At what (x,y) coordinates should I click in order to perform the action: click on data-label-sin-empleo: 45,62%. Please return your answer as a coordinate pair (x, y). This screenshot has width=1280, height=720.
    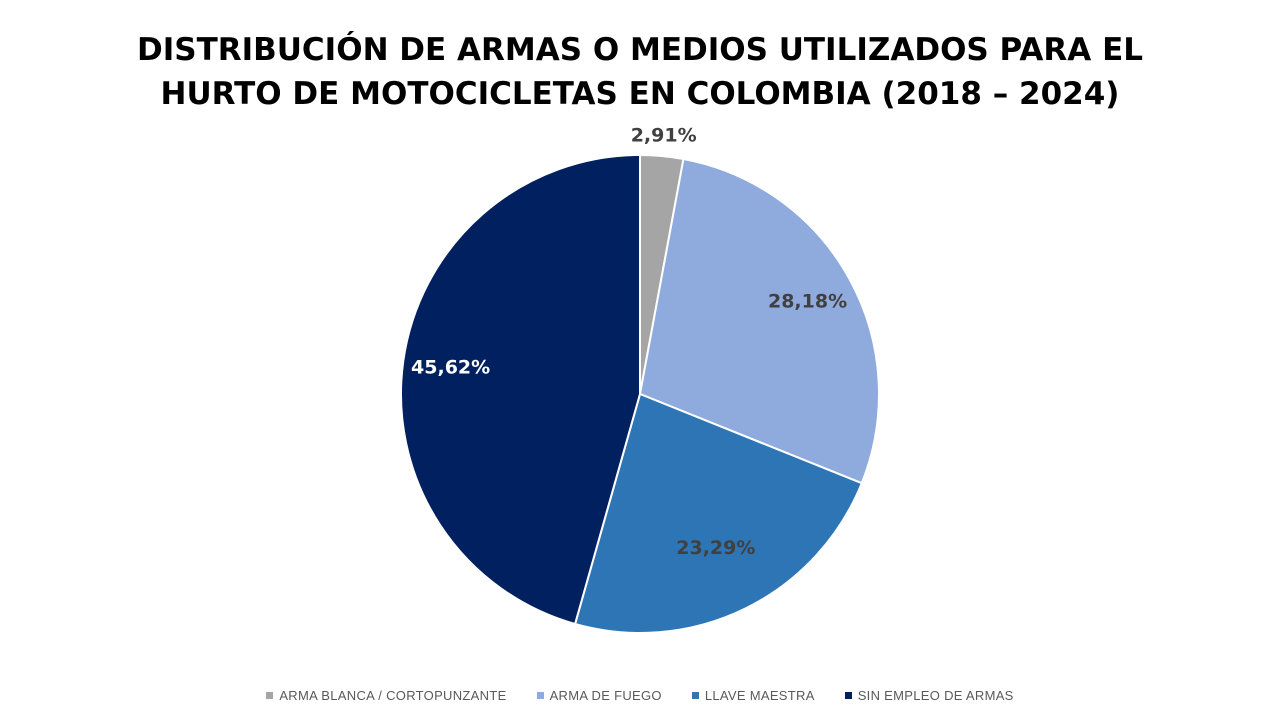
    Looking at the image, I should click on (450, 367).